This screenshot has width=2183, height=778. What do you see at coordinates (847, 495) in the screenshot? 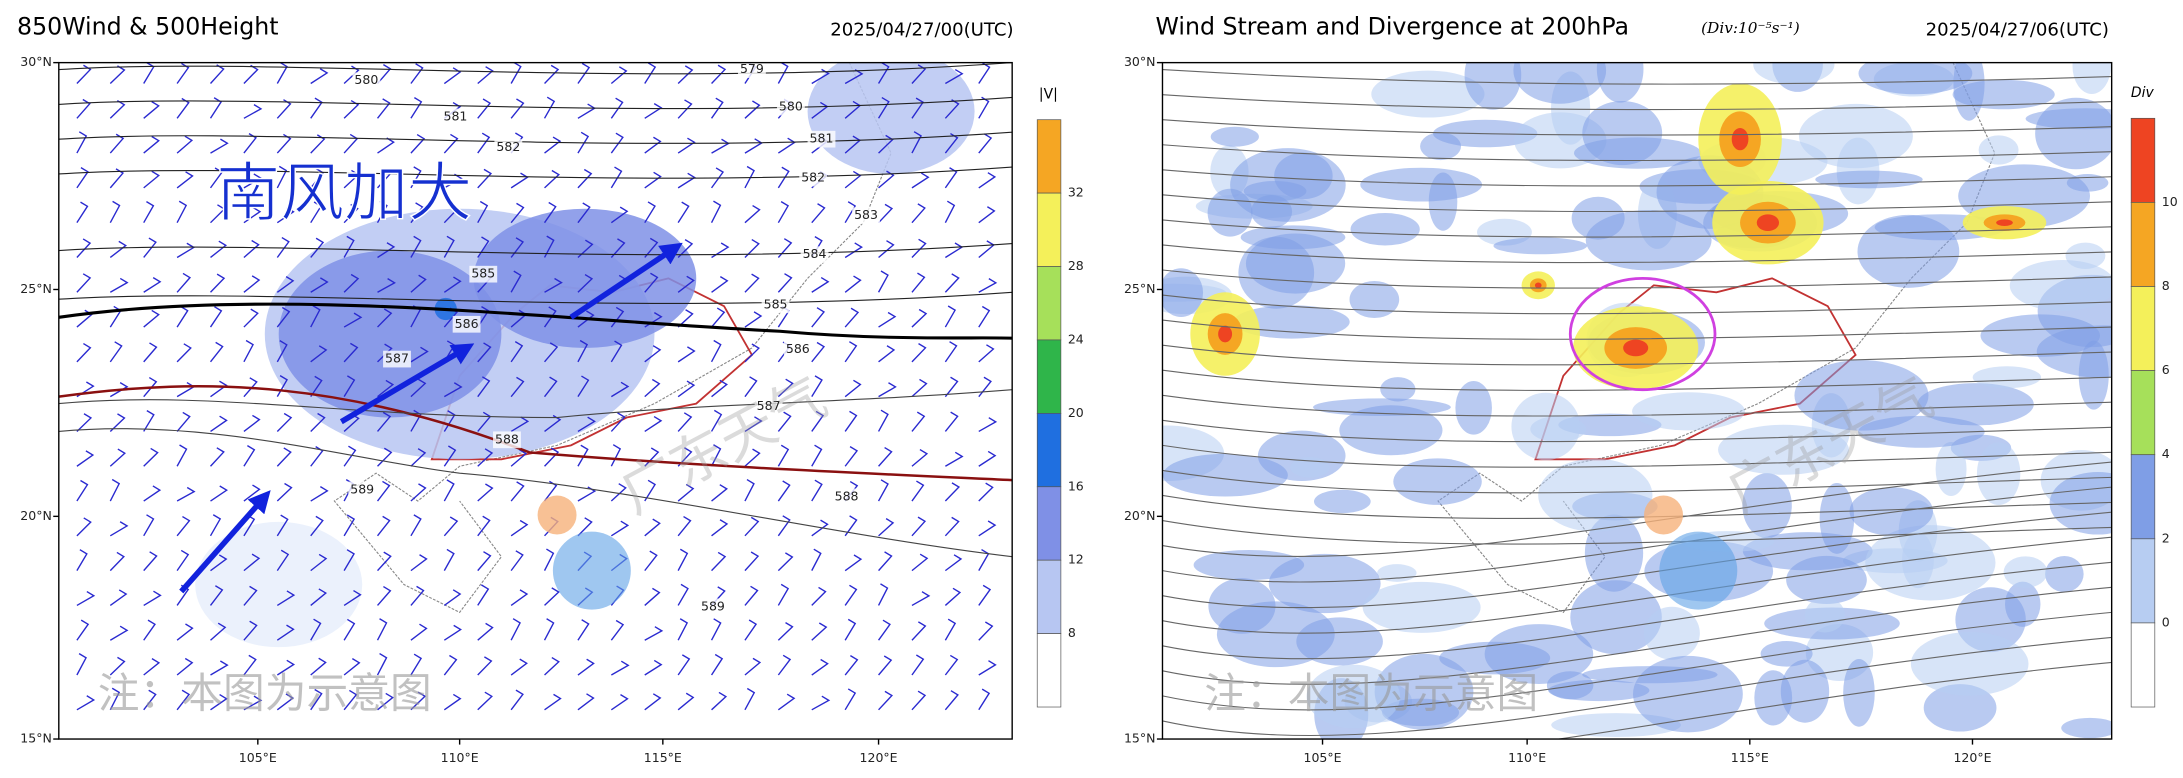
I see `contour-label: 588` at bounding box center [847, 495].